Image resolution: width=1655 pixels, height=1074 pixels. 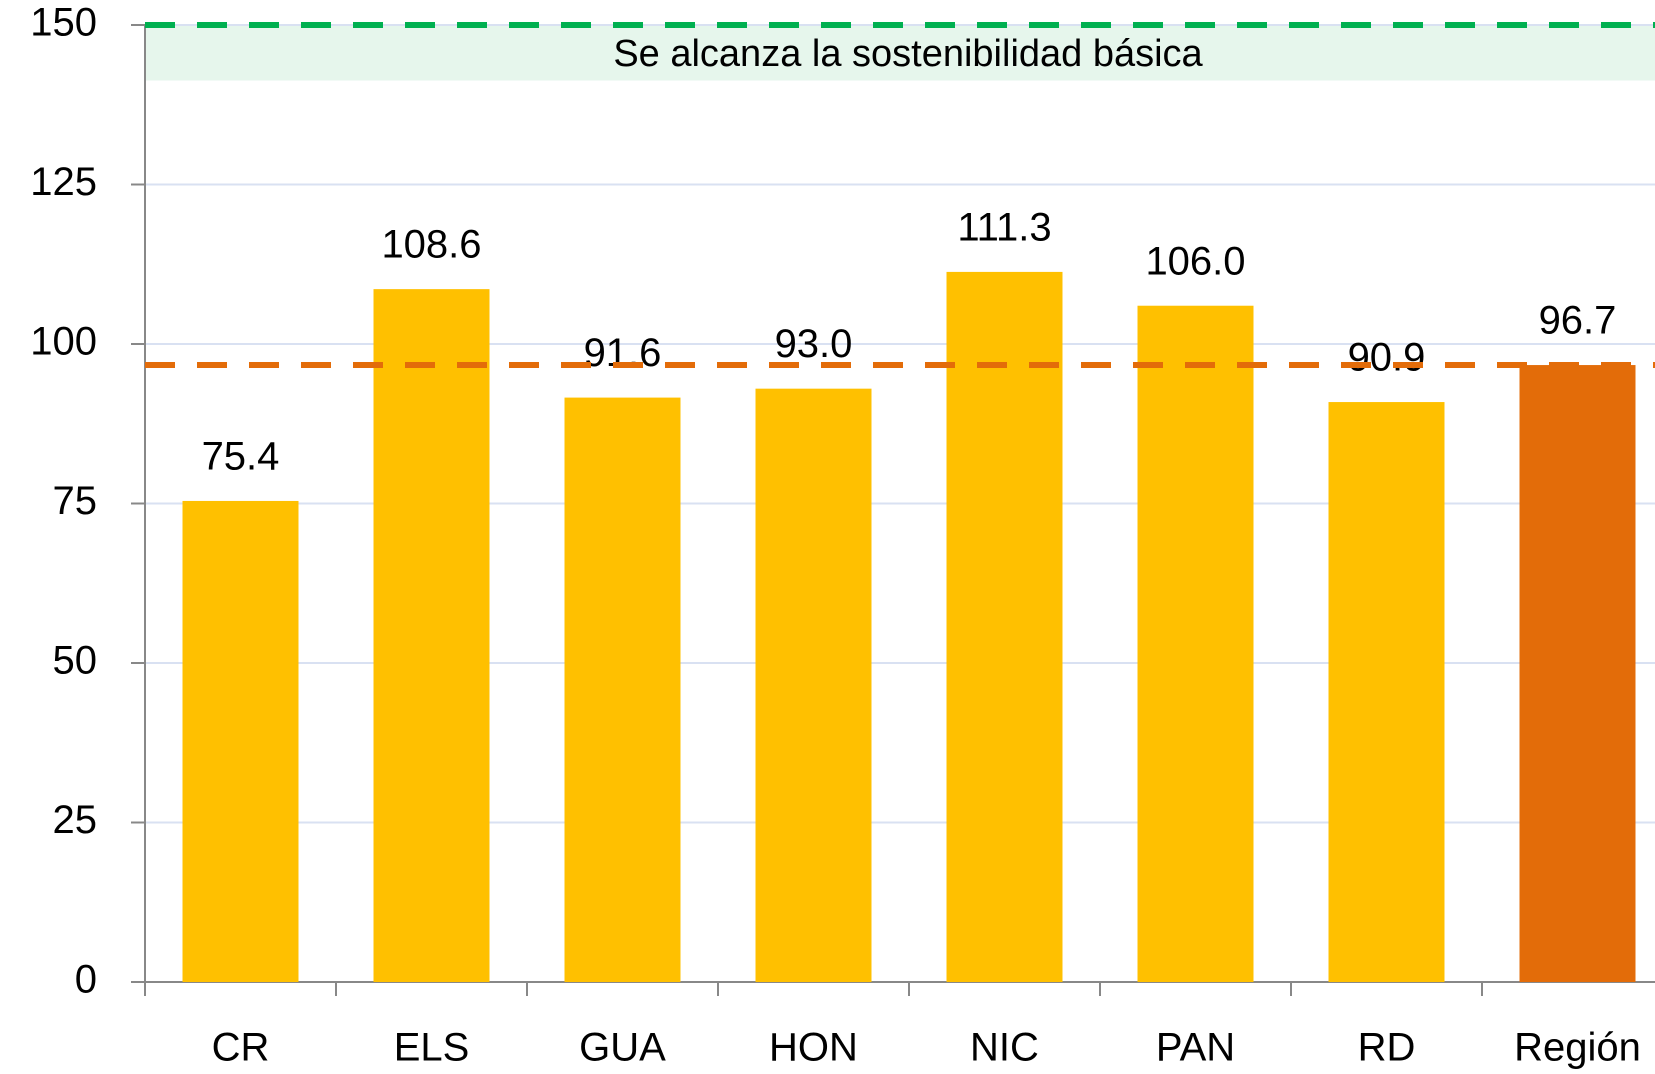 What do you see at coordinates (432, 1048) in the screenshot?
I see `x-tick-label: ELS` at bounding box center [432, 1048].